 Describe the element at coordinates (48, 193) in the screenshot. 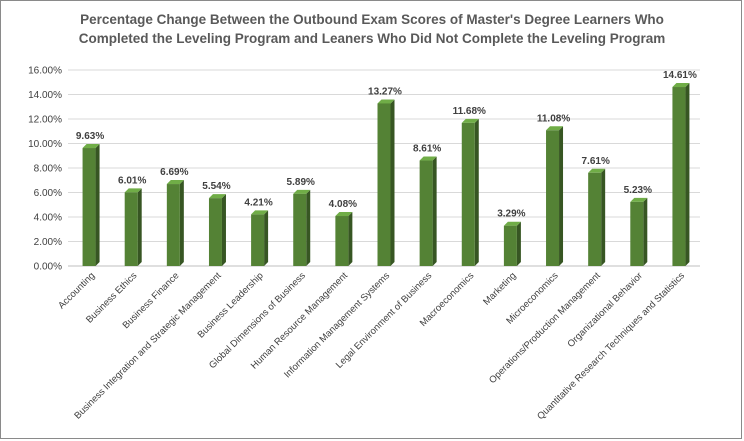

I see `y-tick-label: 6.00%` at that location.